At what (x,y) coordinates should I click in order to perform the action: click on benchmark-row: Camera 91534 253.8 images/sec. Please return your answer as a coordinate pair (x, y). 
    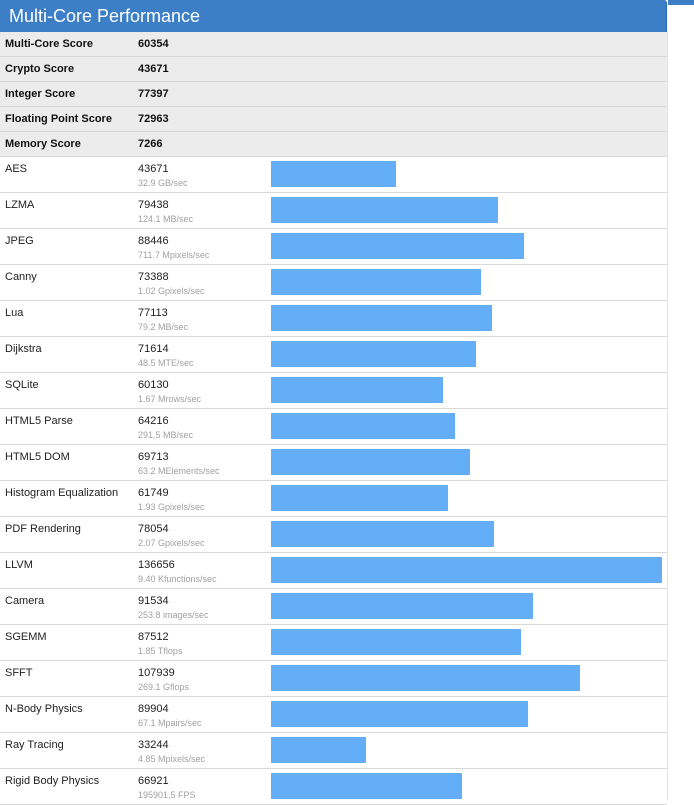
    Looking at the image, I should click on (333, 607).